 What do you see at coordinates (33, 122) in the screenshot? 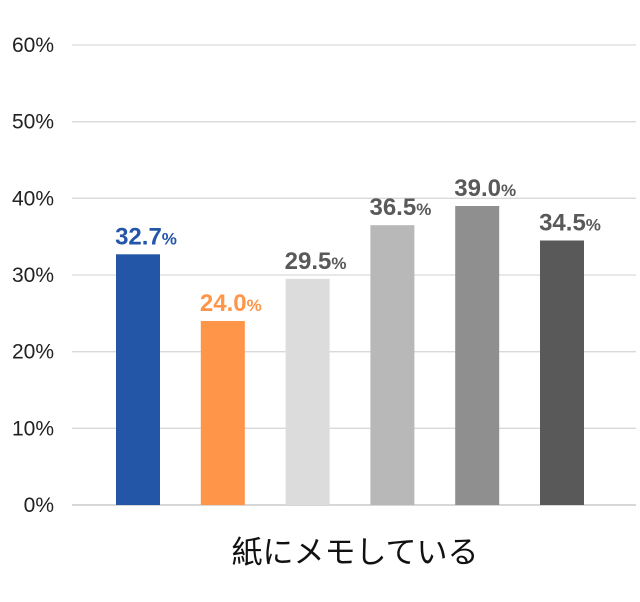
I see `y-tick-label: 50%` at bounding box center [33, 122].